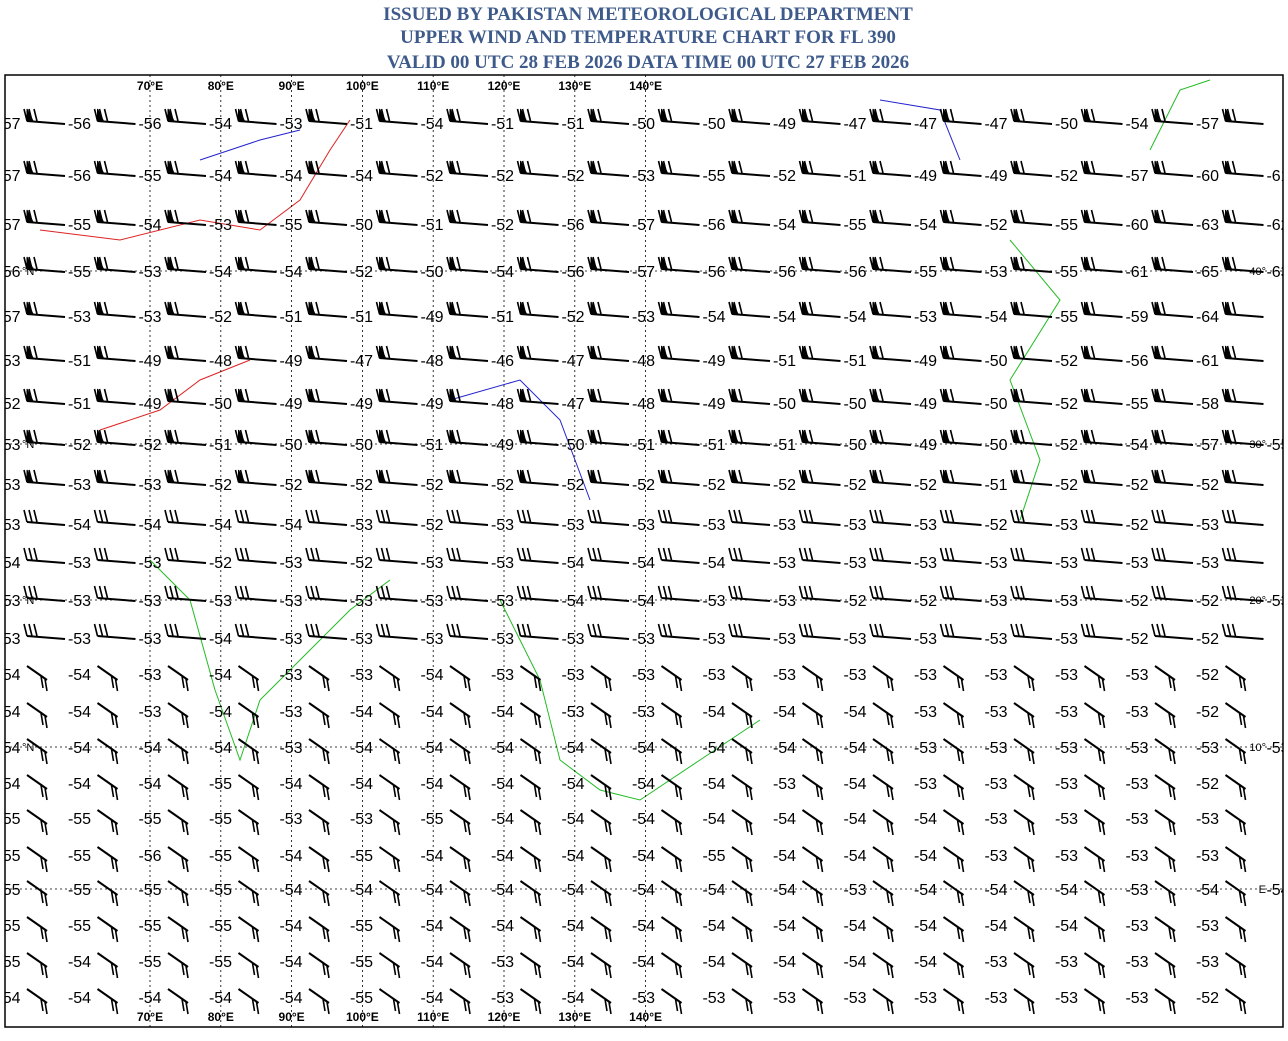 Image resolution: width=1288 pixels, height=1041 pixels. Describe the element at coordinates (431, 225) in the screenshot. I see `temperature: -51` at that location.